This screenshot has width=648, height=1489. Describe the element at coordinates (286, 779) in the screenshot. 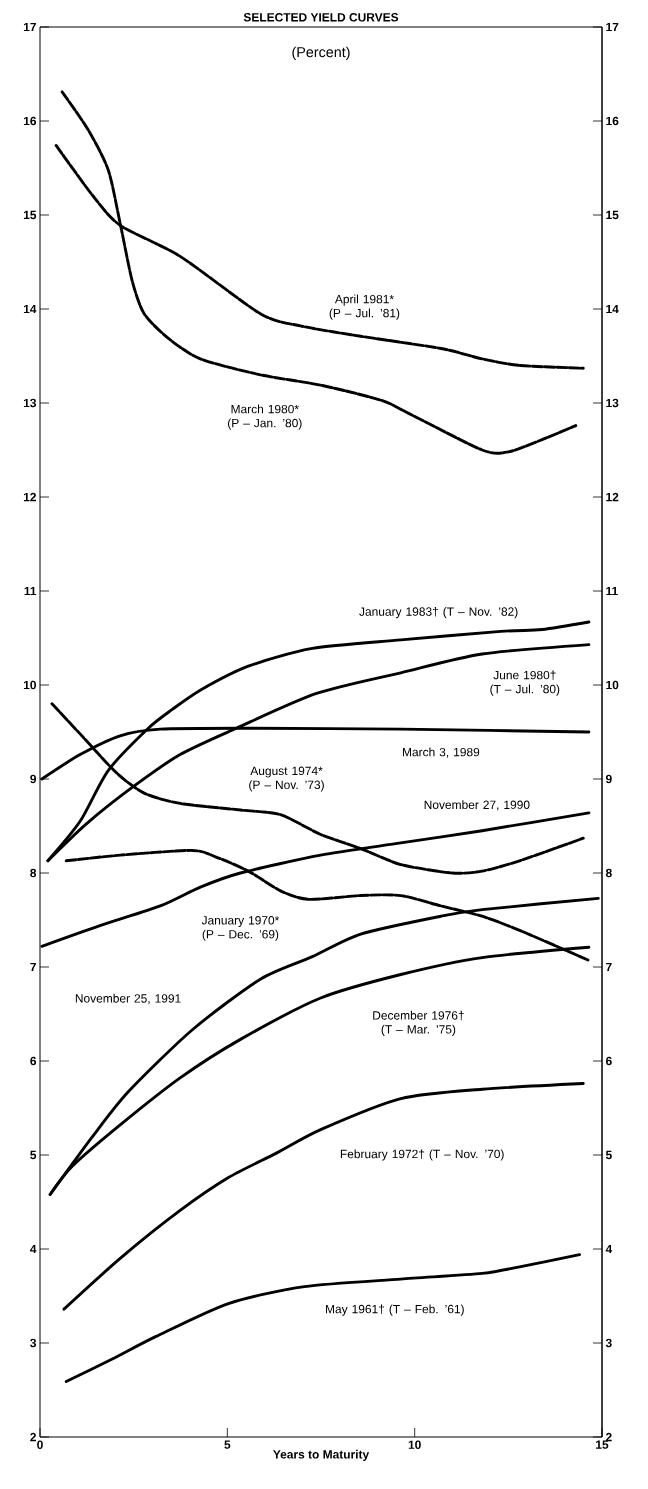

I see `series-label: August 1974* (P – Nov. ’73)` at that location.